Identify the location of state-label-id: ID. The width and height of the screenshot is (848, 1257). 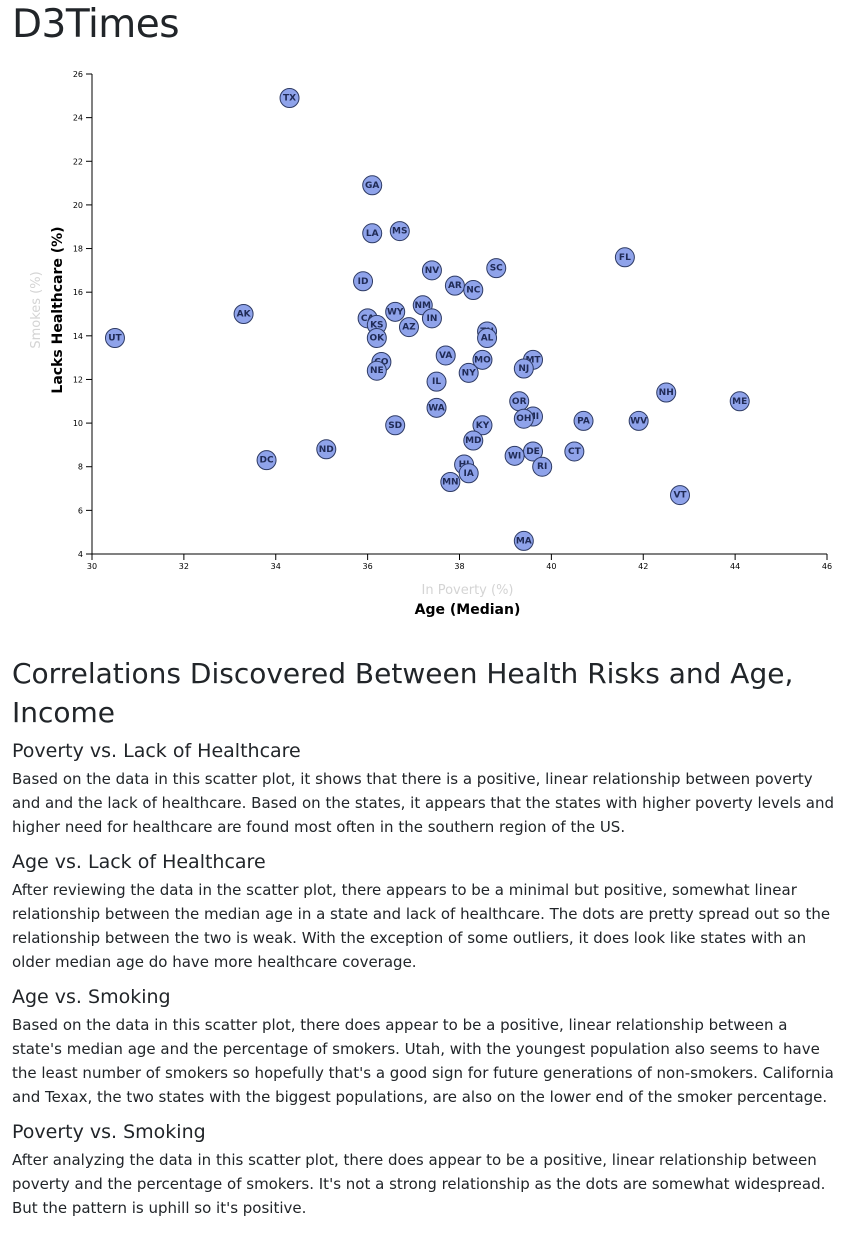
(363, 282).